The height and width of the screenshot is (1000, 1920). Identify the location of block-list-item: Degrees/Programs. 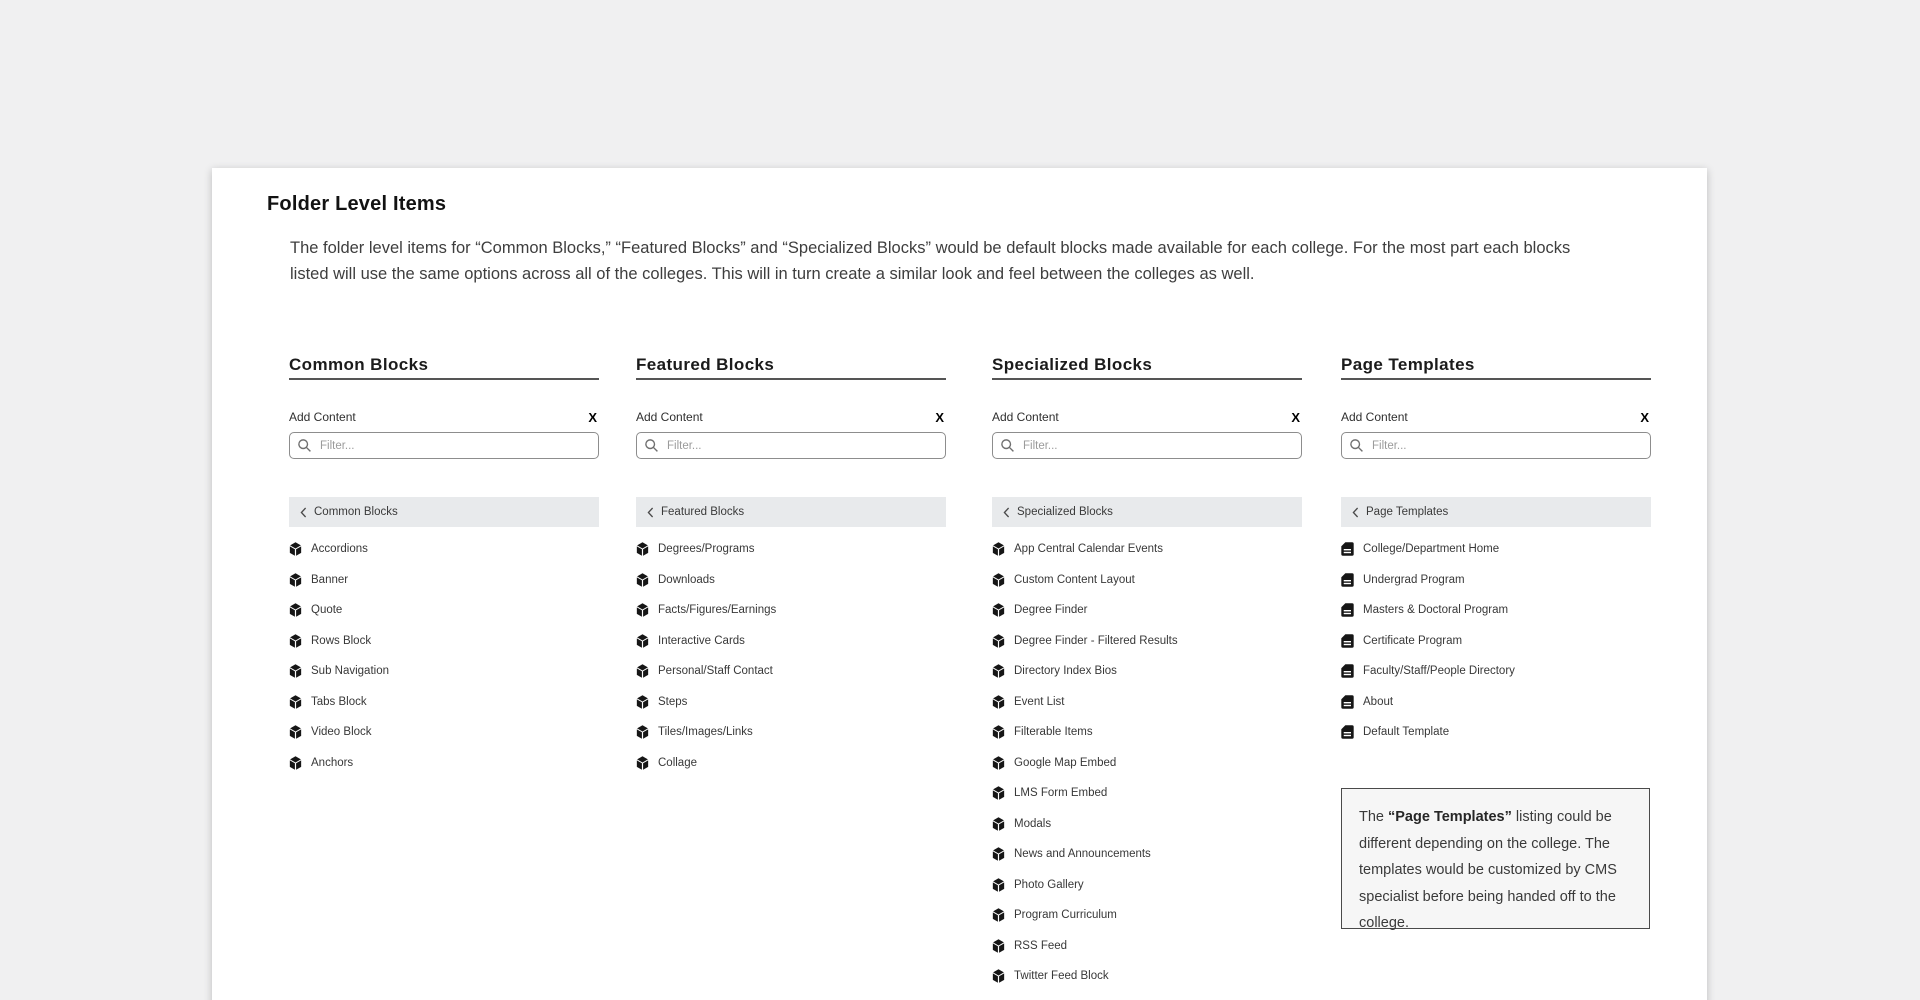
(791, 549).